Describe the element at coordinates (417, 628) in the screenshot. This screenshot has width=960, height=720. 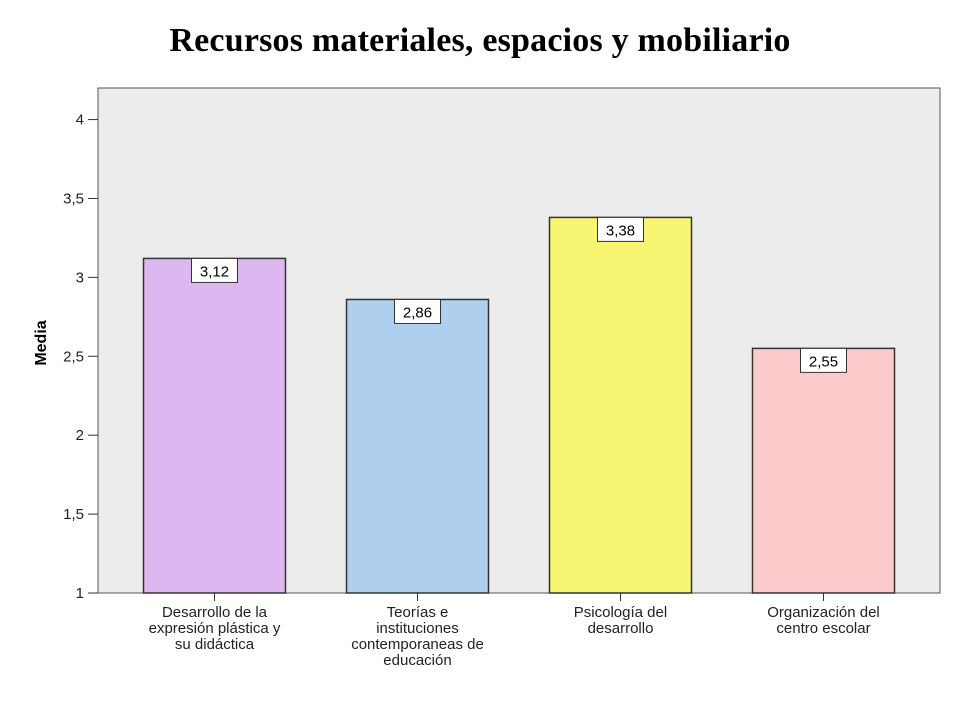
I see `category-label: instituciones` at that location.